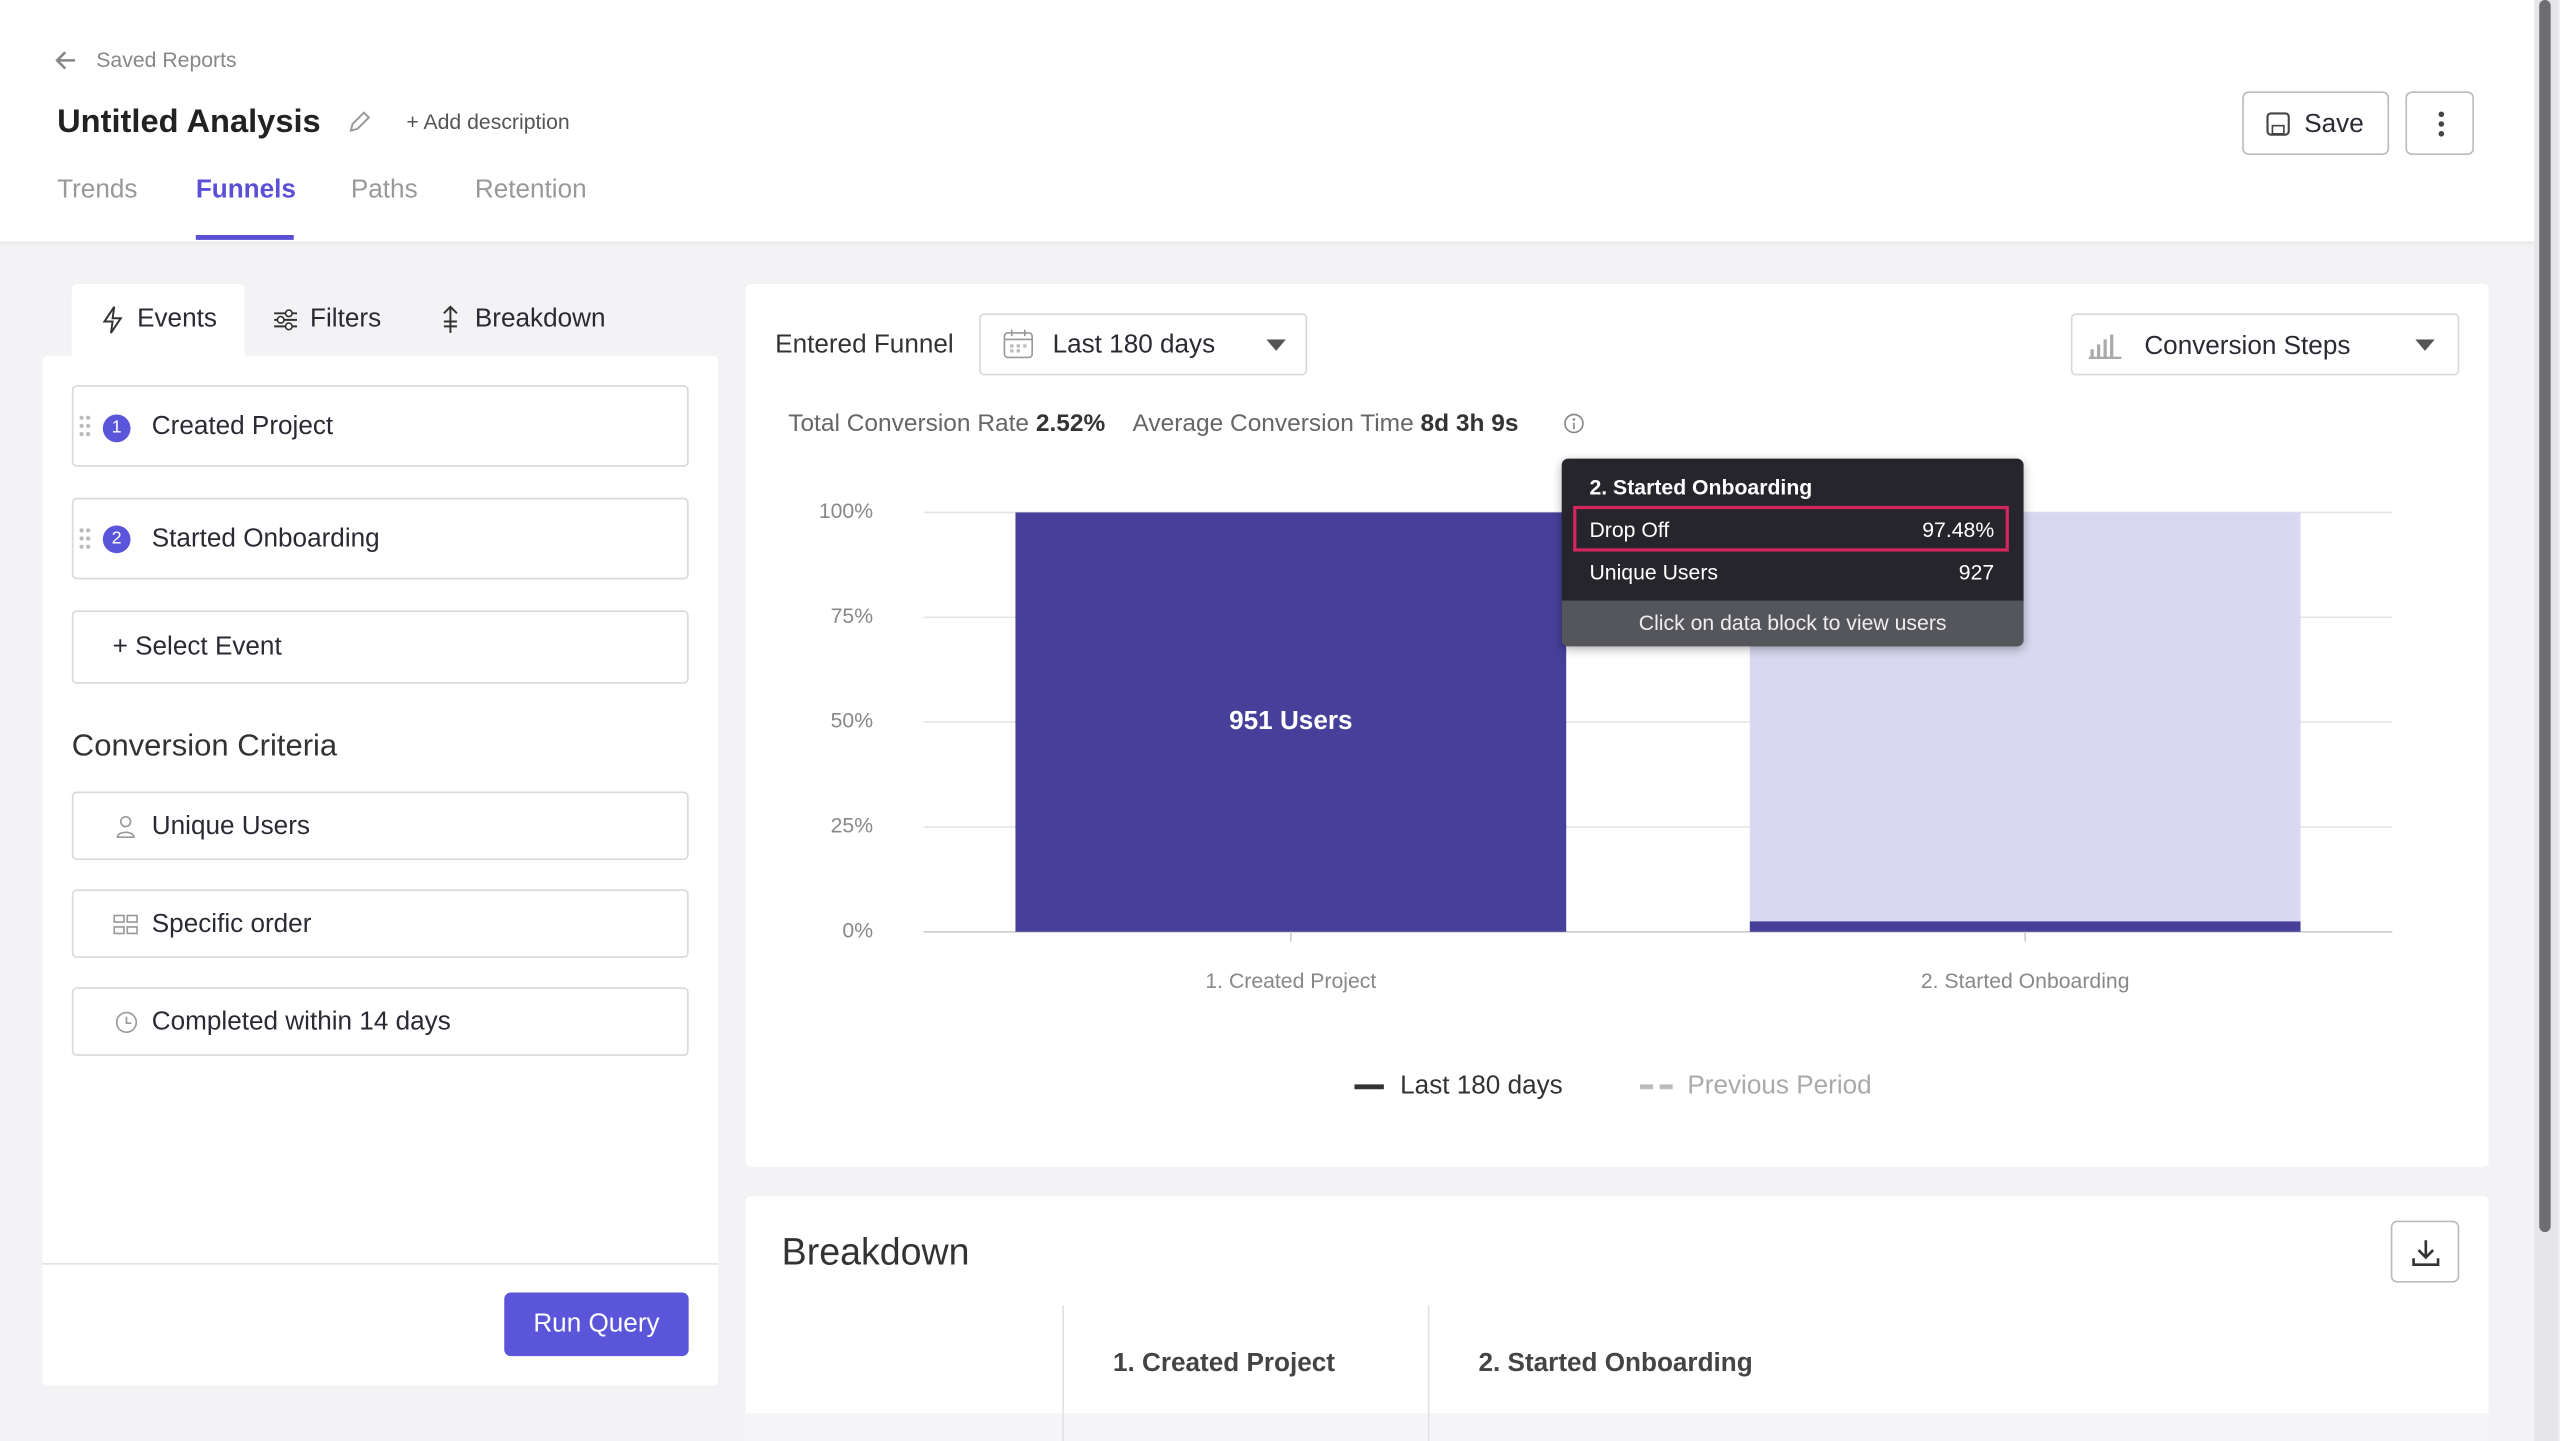 The height and width of the screenshot is (1441, 2560). What do you see at coordinates (1792, 623) in the screenshot?
I see `tooltip-footer: Click on data block to view users` at bounding box center [1792, 623].